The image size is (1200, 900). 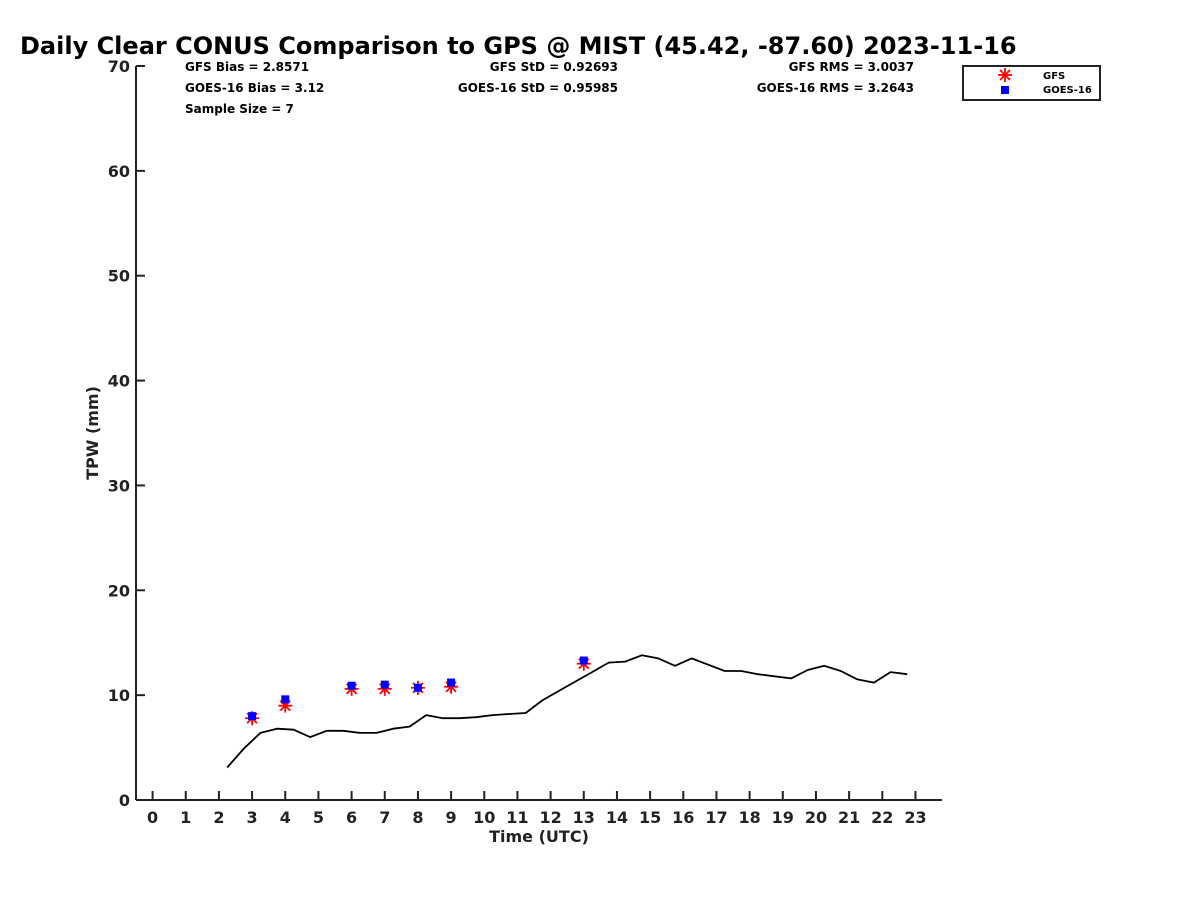 I want to click on x-tick-label: 22, so click(x=882, y=817).